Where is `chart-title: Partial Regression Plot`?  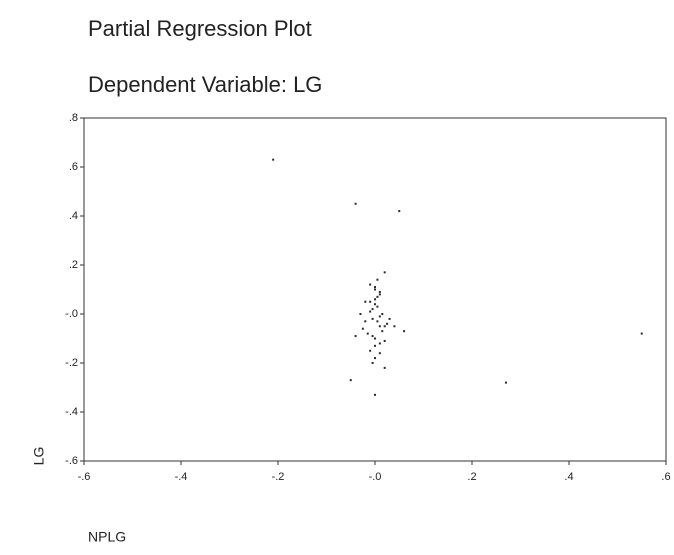 chart-title: Partial Regression Plot is located at coordinates (200, 28).